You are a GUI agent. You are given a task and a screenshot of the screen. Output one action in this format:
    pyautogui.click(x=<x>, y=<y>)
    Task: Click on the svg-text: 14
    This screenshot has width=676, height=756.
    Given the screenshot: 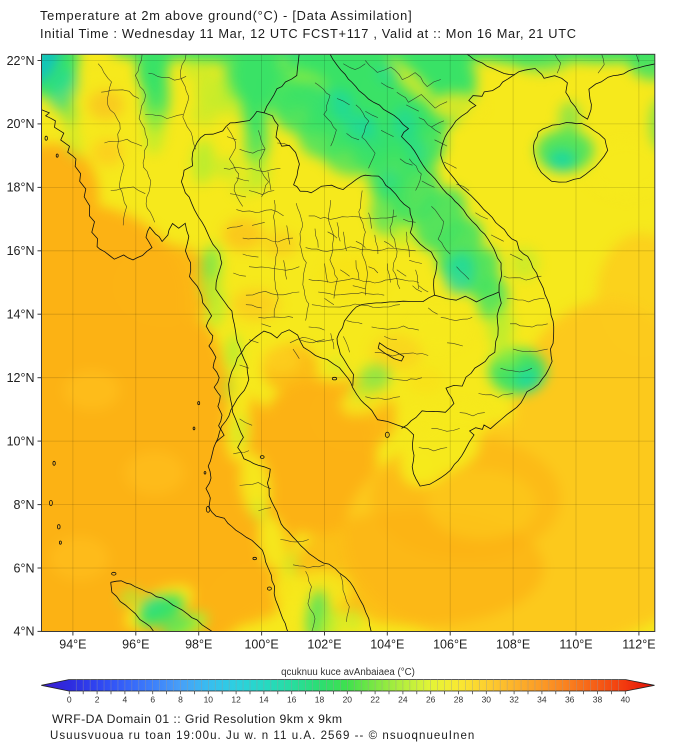 What is the action you would take?
    pyautogui.click(x=264, y=700)
    